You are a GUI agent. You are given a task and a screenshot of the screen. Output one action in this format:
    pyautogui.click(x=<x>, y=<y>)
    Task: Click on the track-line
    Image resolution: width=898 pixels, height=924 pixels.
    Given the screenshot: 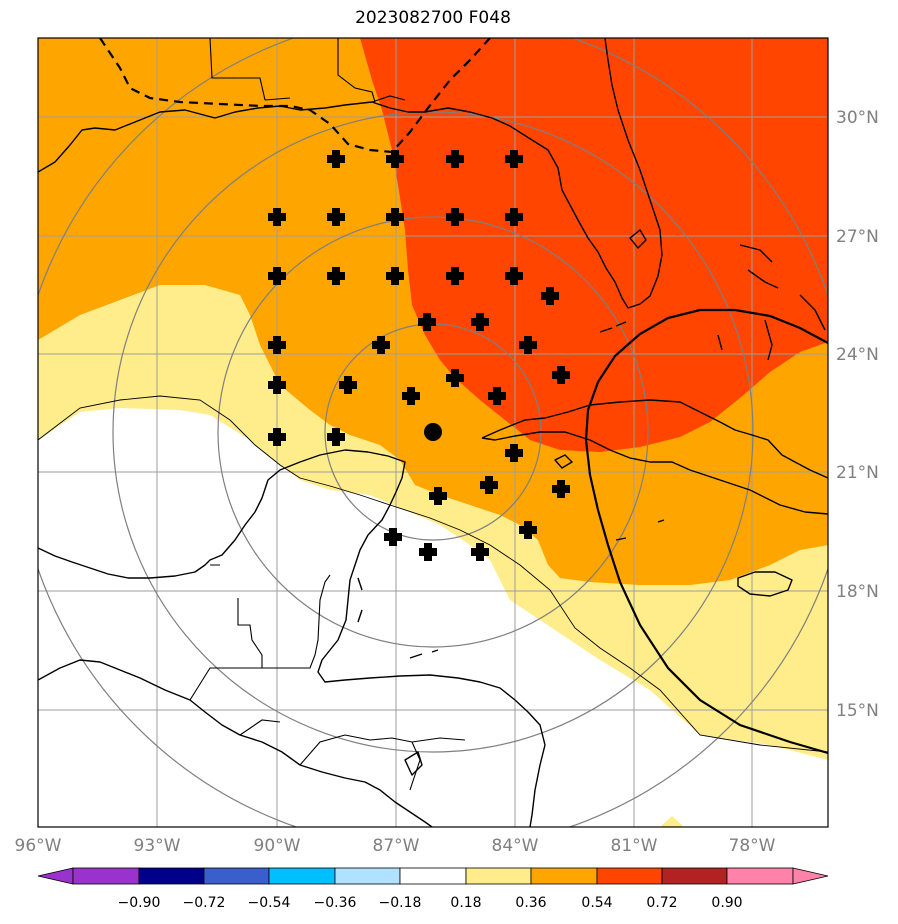 What is the action you would take?
    pyautogui.click(x=706, y=531)
    